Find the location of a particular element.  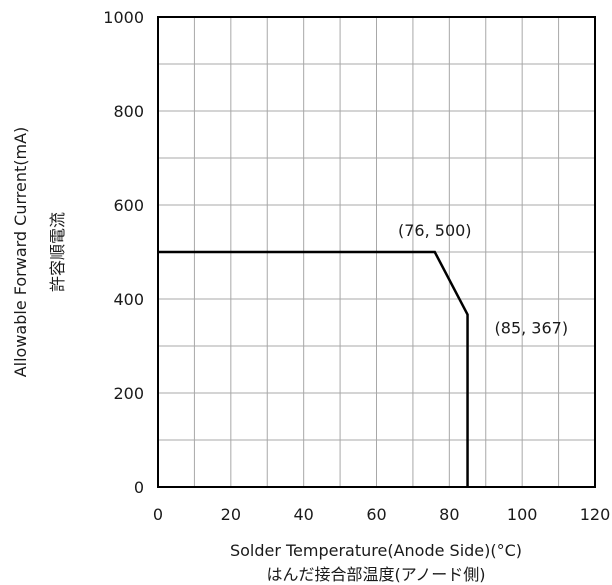

x-tick-label: 0 is located at coordinates (158, 514).